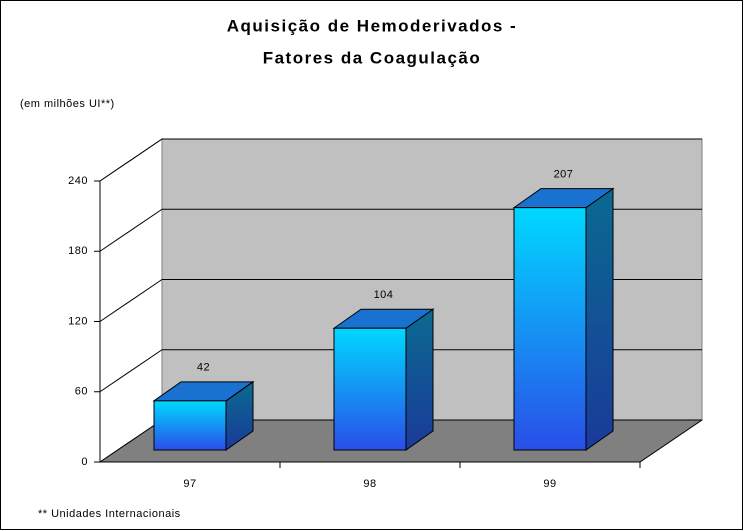 The image size is (744, 531). What do you see at coordinates (203, 368) in the screenshot?
I see `data-label: 42` at bounding box center [203, 368].